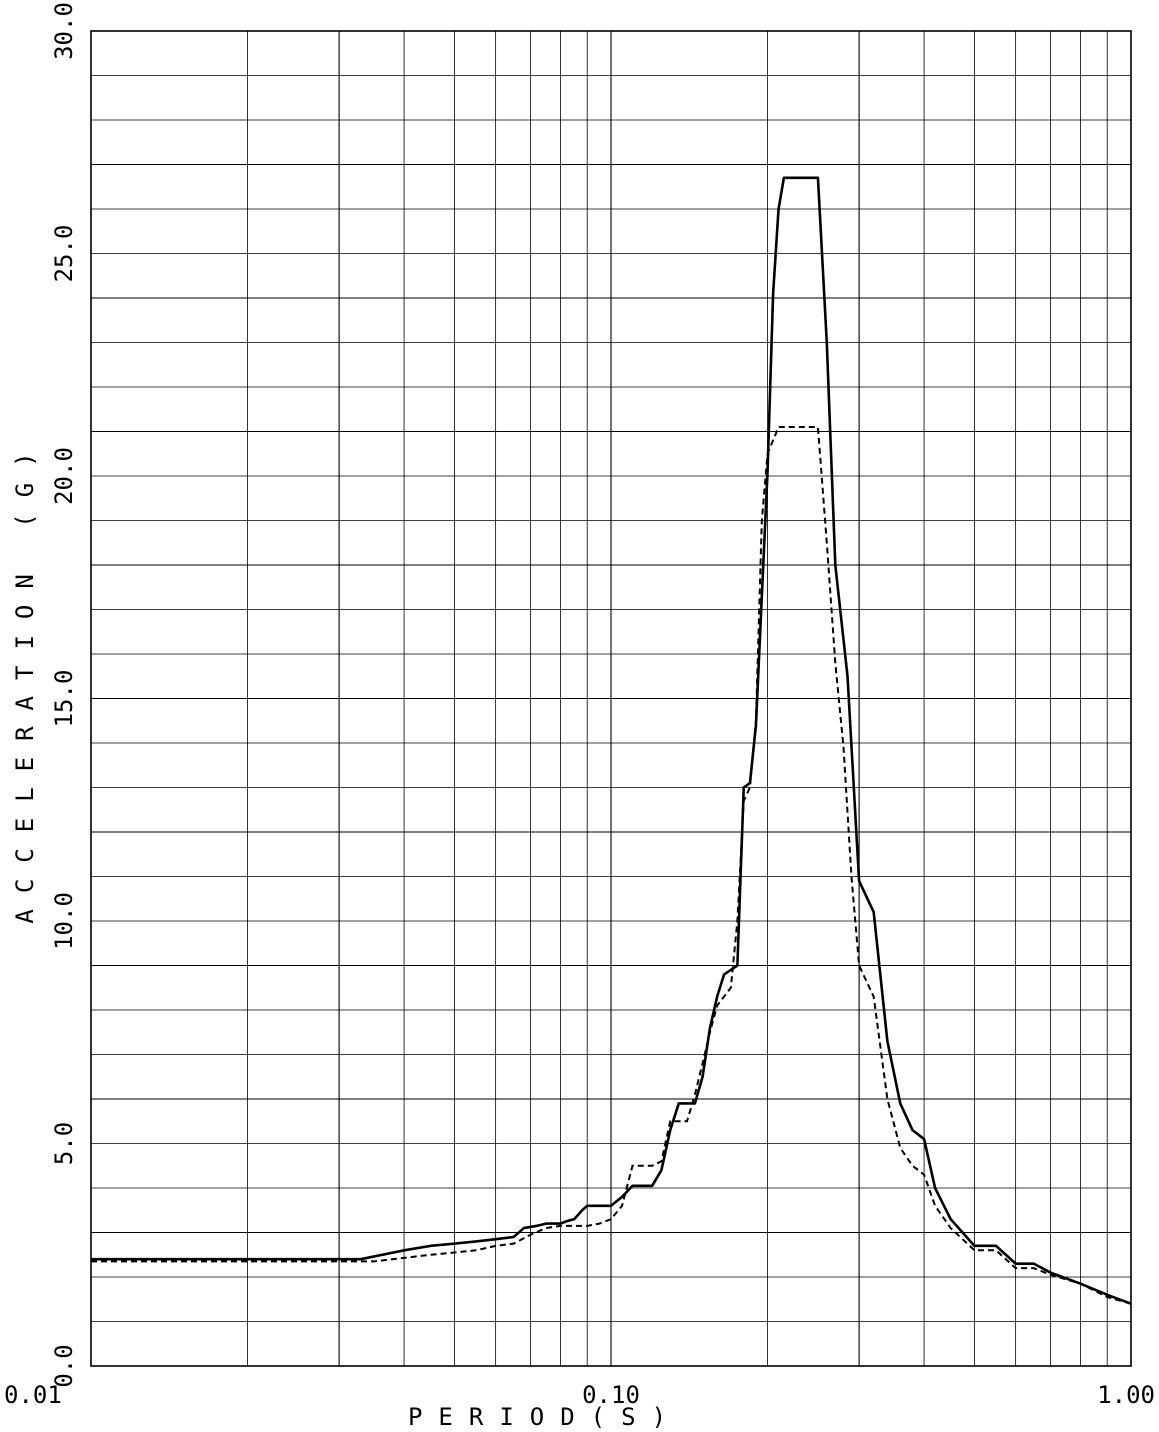 The height and width of the screenshot is (1432, 1159). Describe the element at coordinates (1126, 1395) in the screenshot. I see `x-tick-label: 1.00` at that location.